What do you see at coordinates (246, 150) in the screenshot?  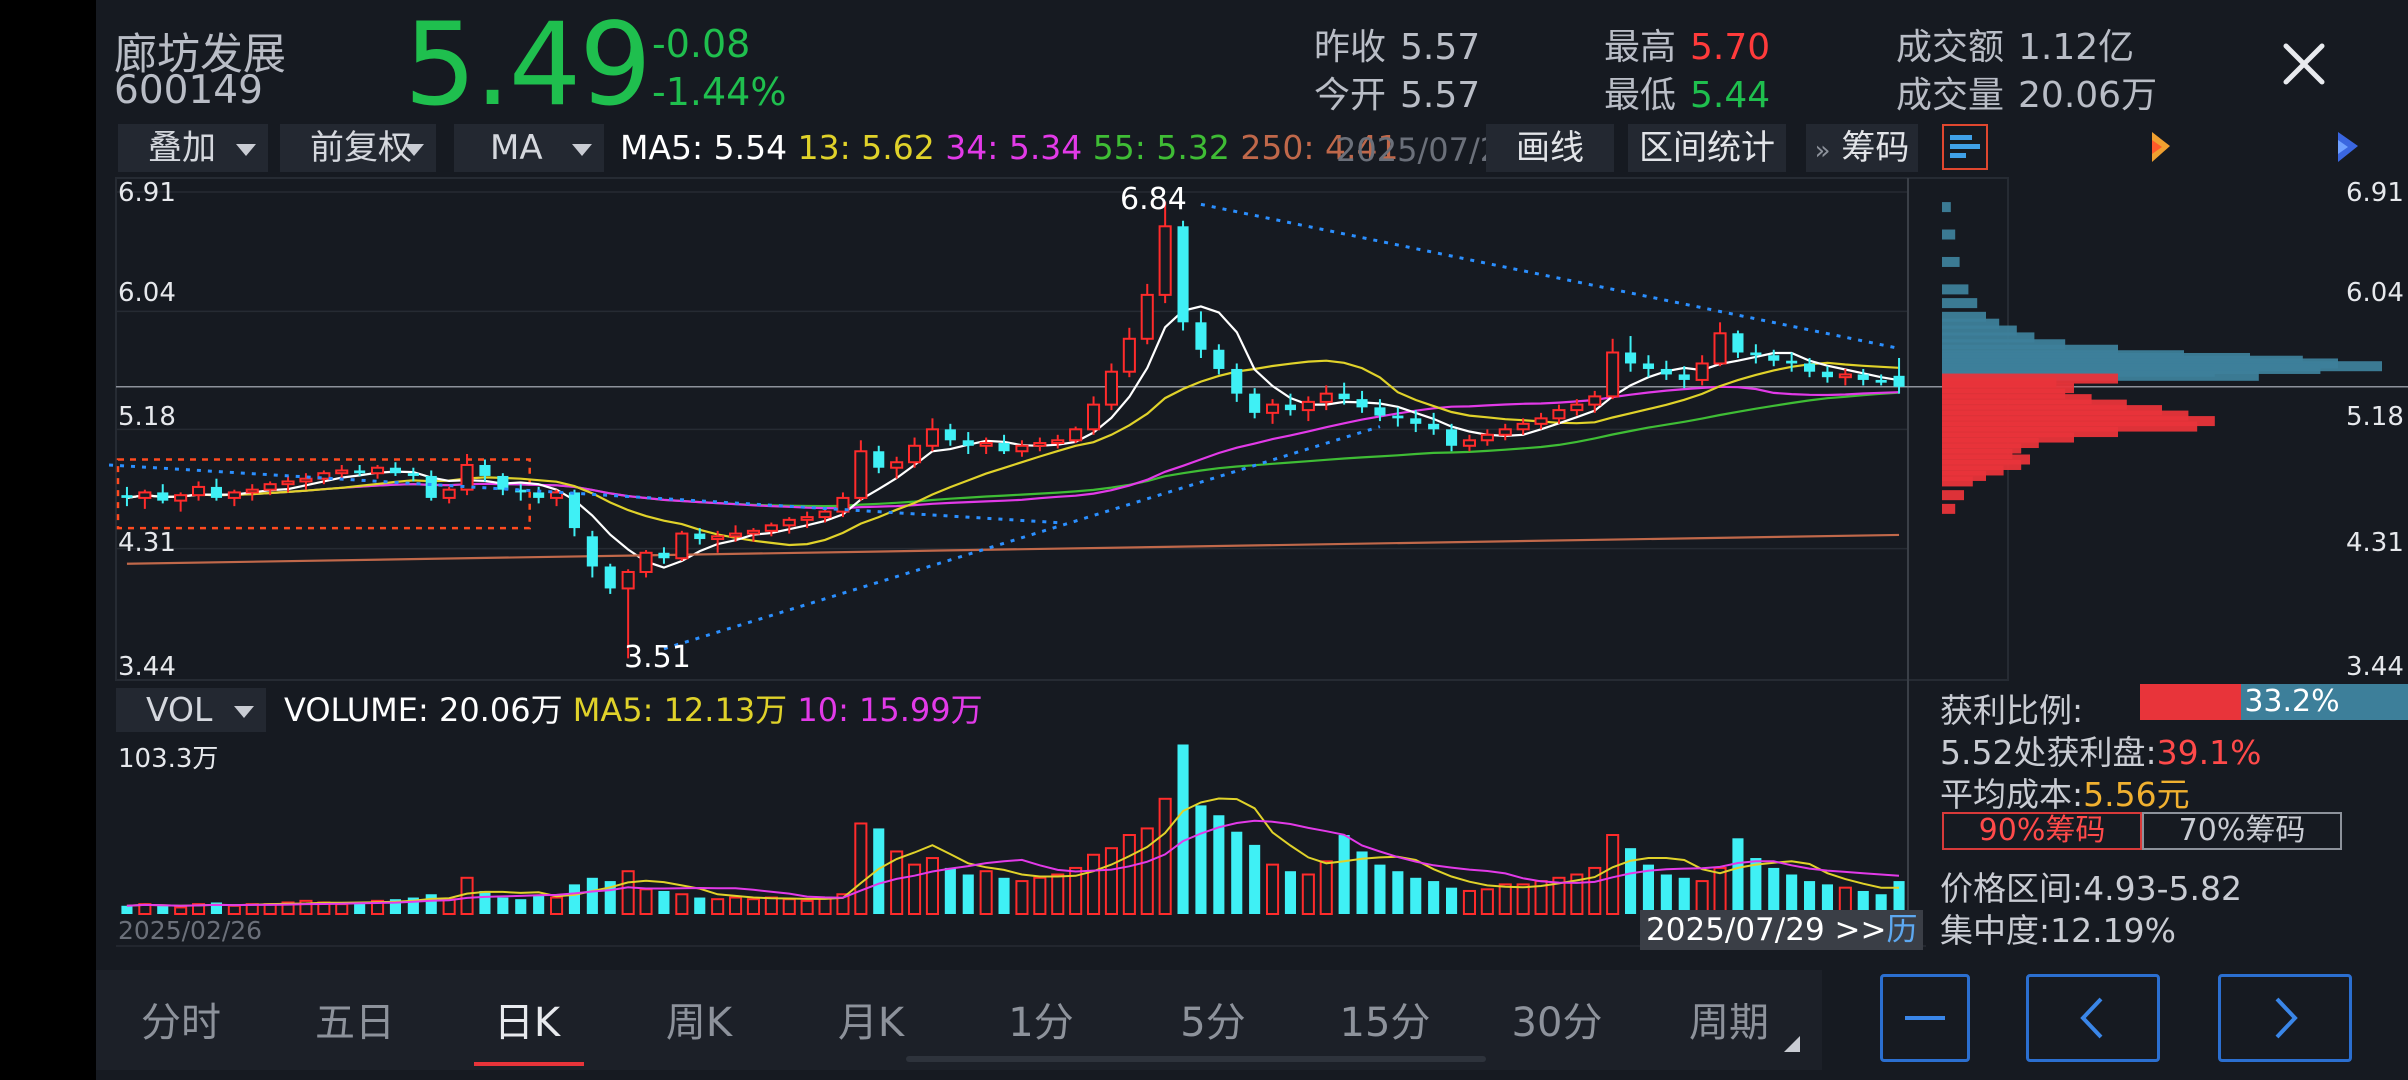 I see `chevron-down-icon` at bounding box center [246, 150].